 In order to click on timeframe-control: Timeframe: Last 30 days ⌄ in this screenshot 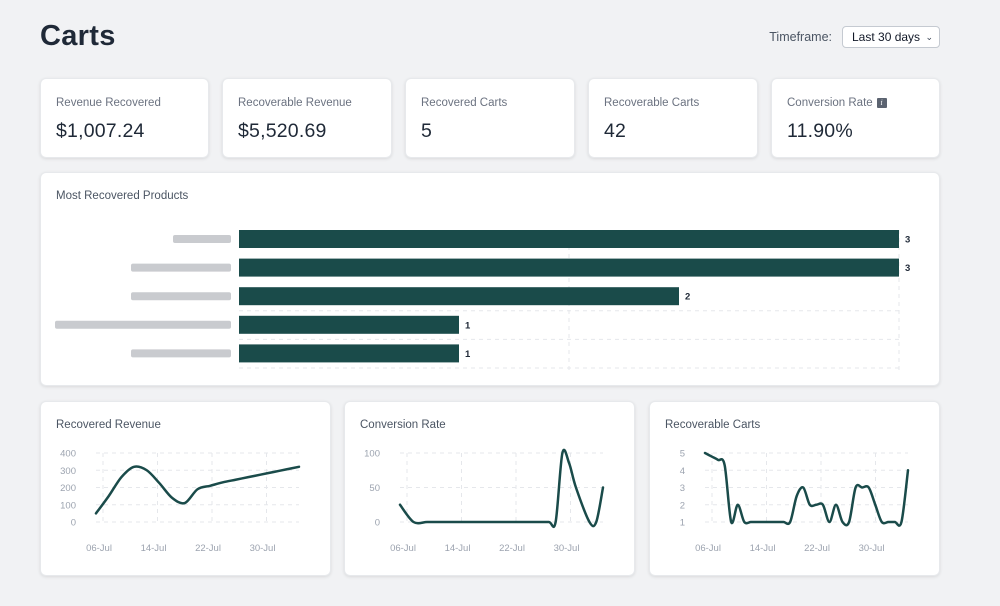, I will do `click(854, 37)`.